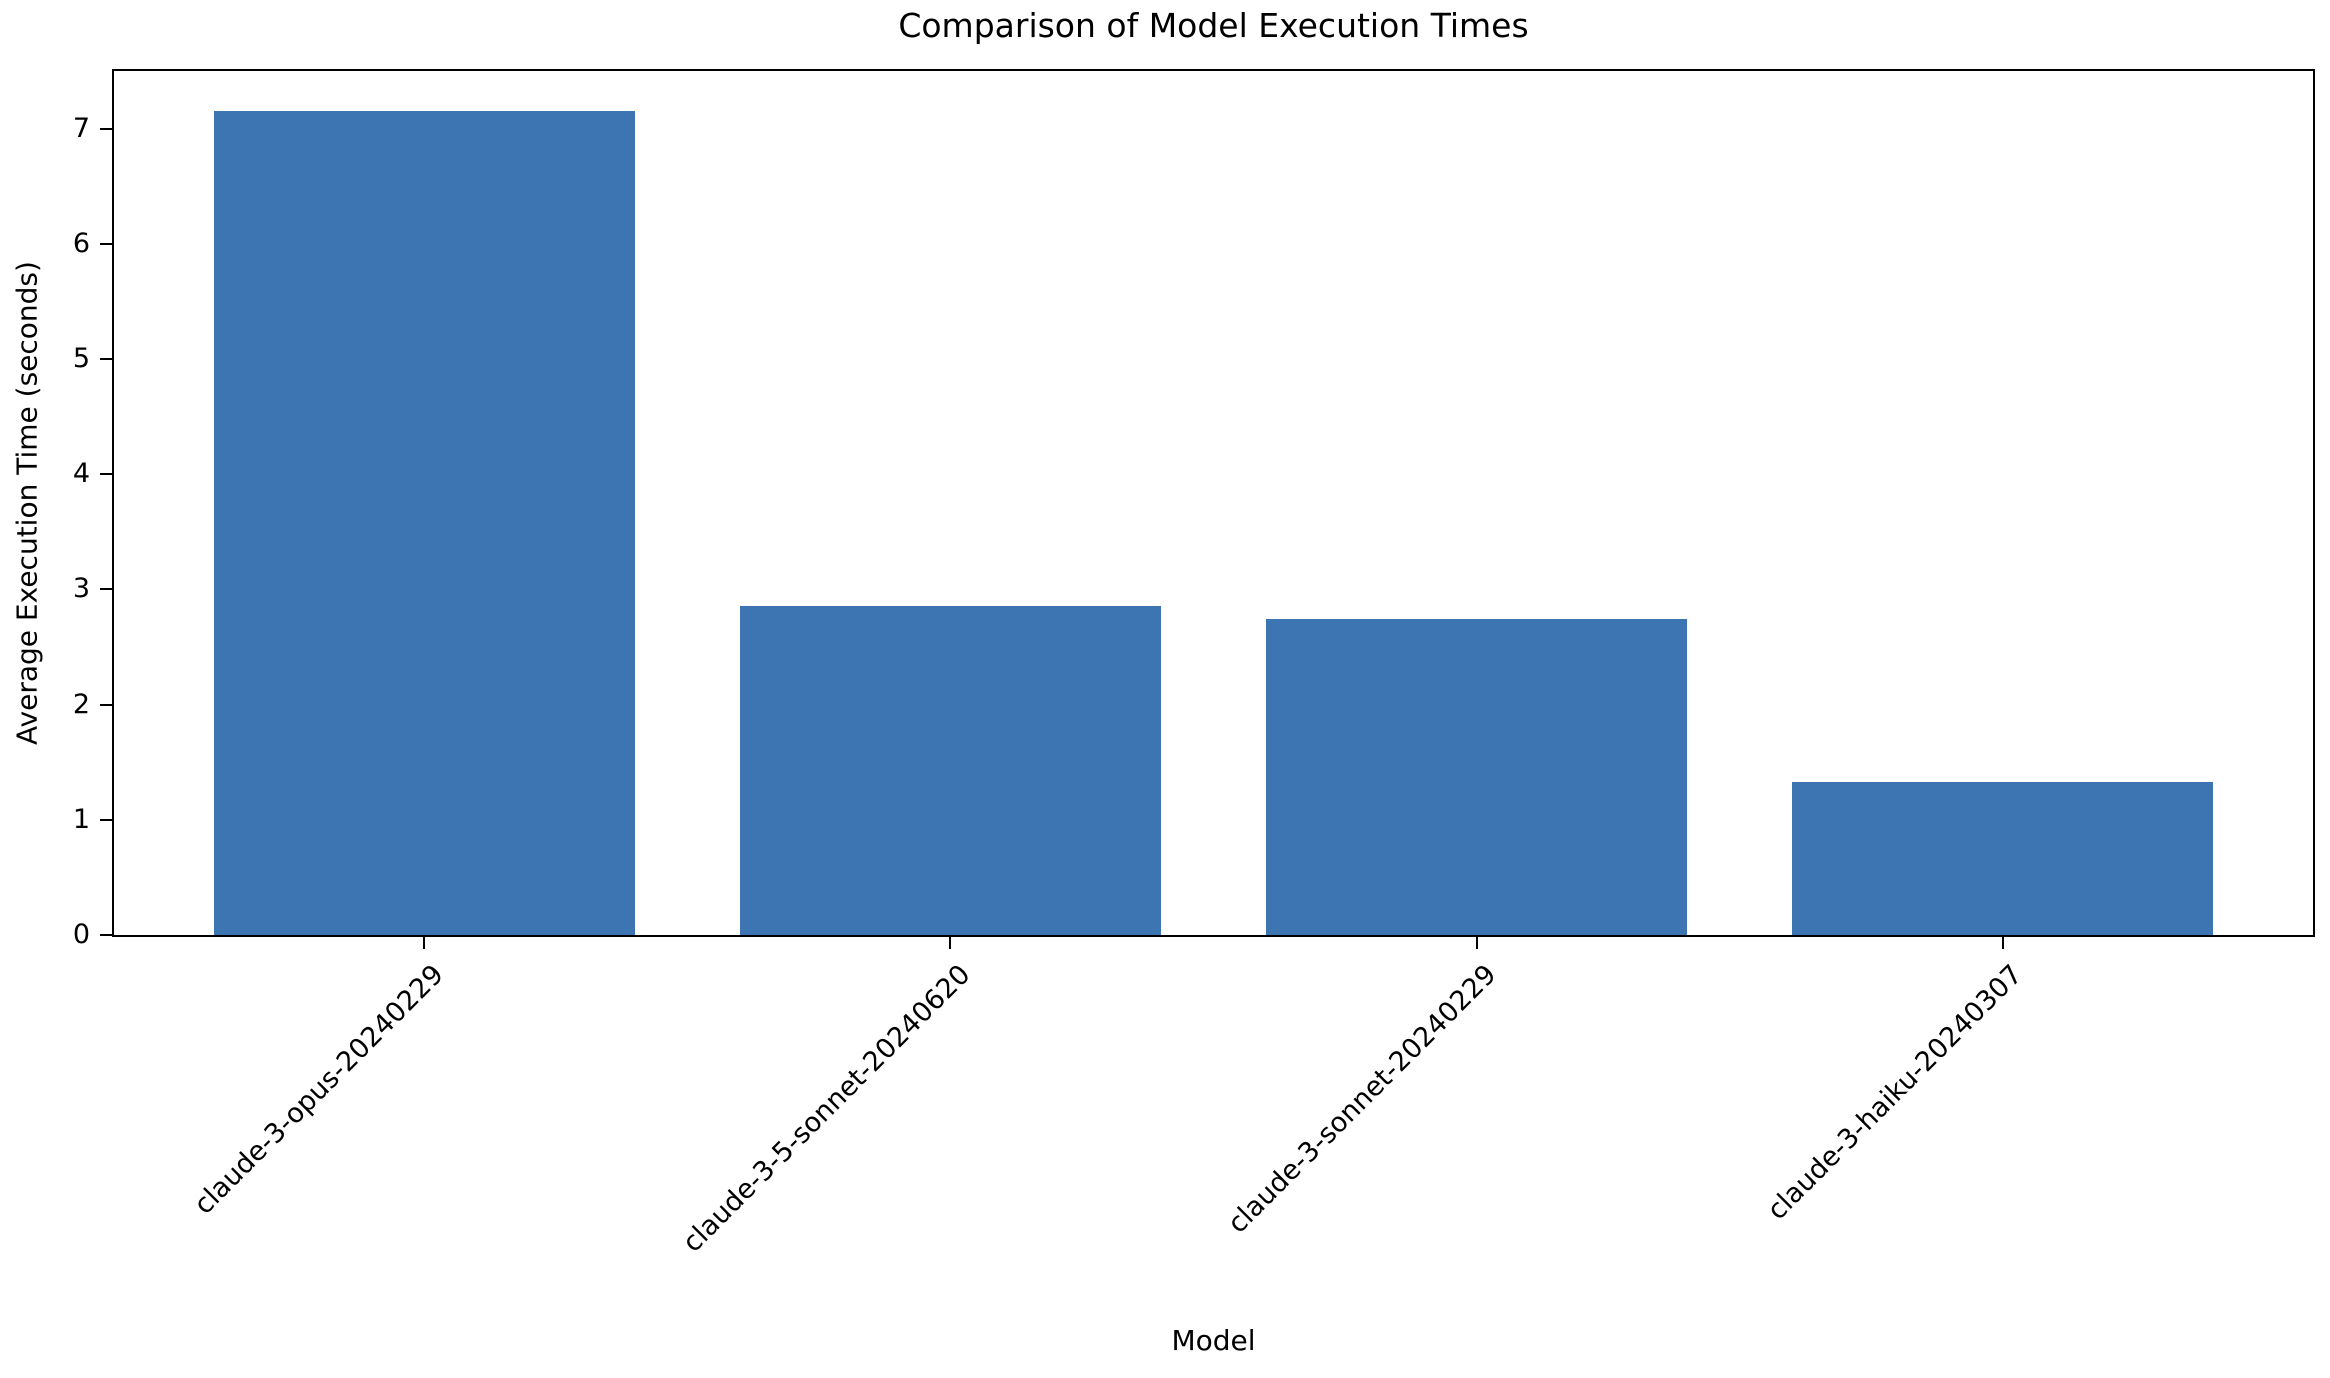 This screenshot has height=1378, width=2330. Describe the element at coordinates (81, 128) in the screenshot. I see `y-tick-label-7: 7` at that location.